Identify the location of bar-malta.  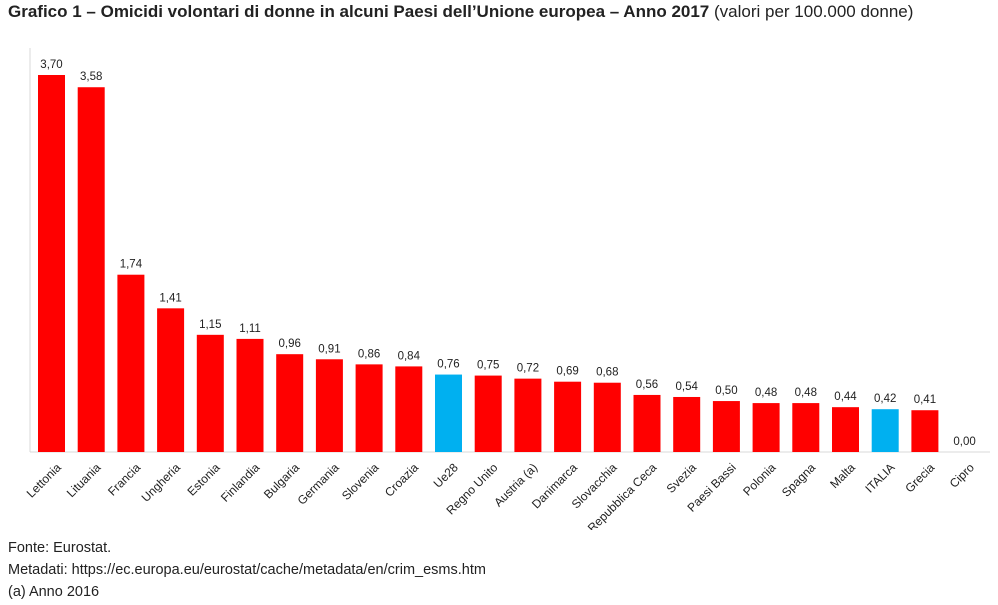
(845, 429).